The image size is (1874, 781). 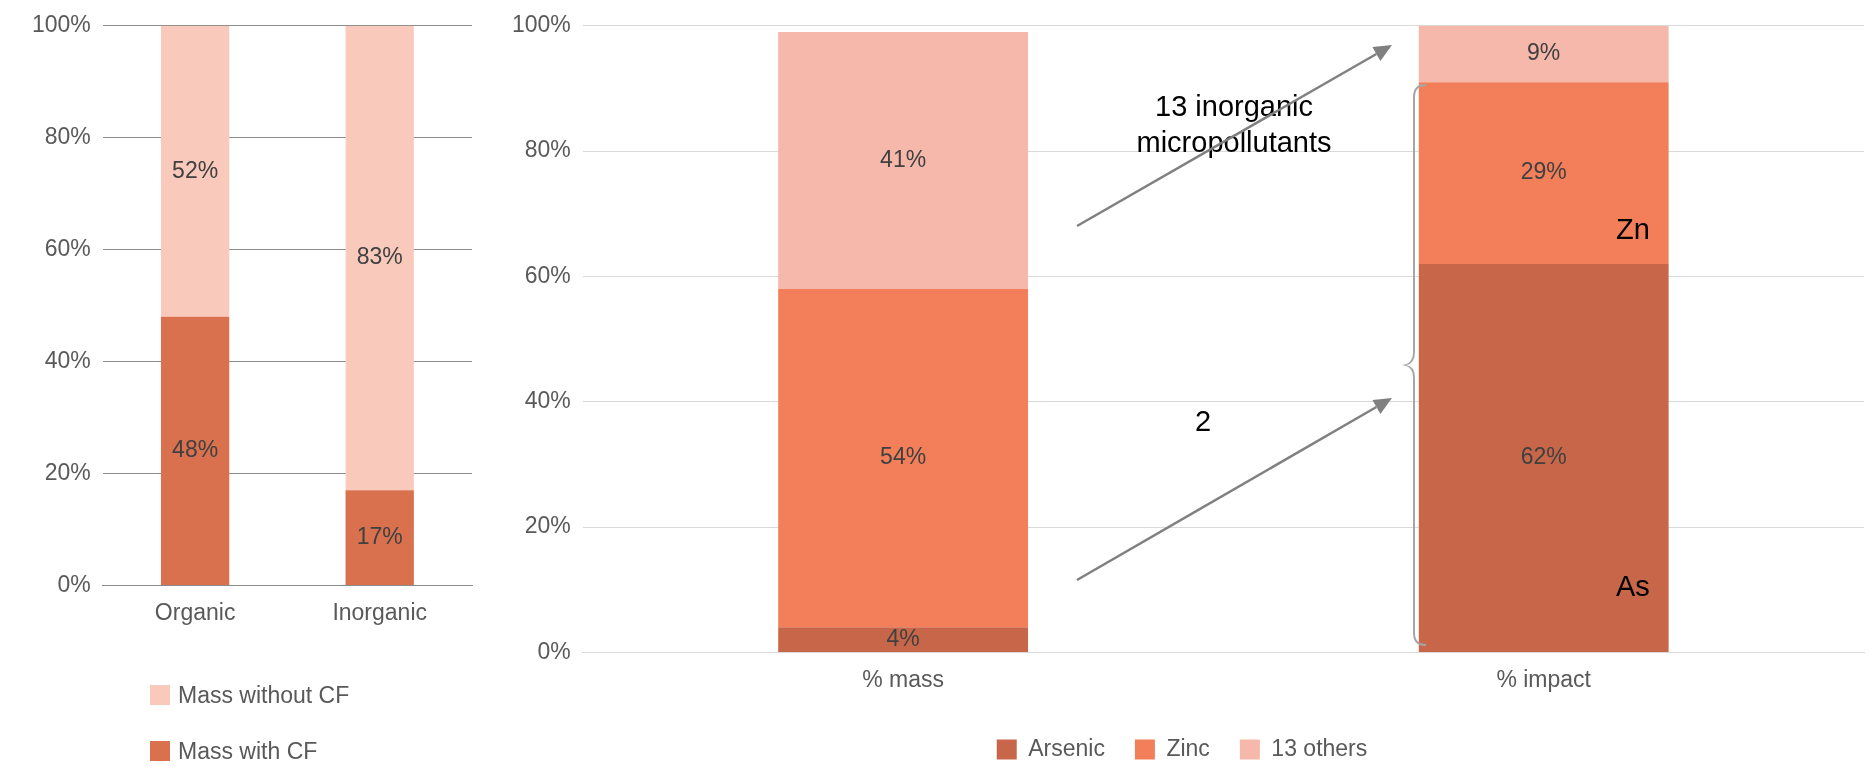 What do you see at coordinates (1633, 586) in the screenshot?
I see `annotation: As` at bounding box center [1633, 586].